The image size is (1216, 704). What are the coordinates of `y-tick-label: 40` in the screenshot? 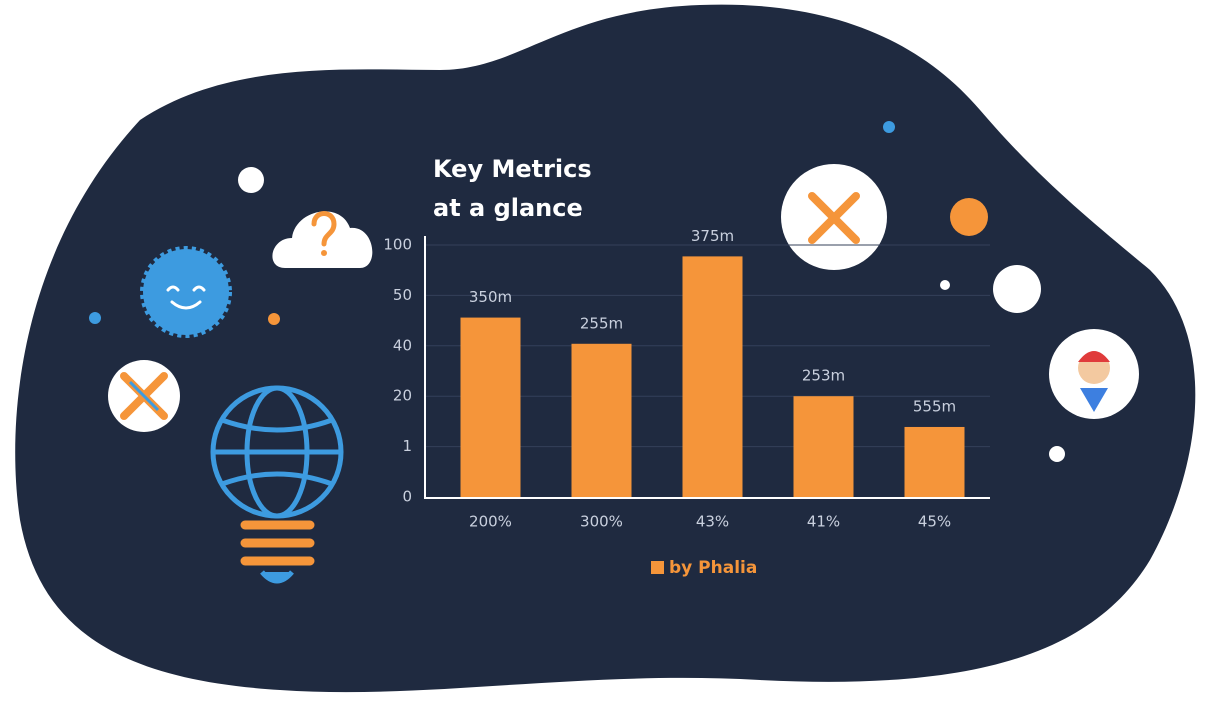 It's located at (402, 345).